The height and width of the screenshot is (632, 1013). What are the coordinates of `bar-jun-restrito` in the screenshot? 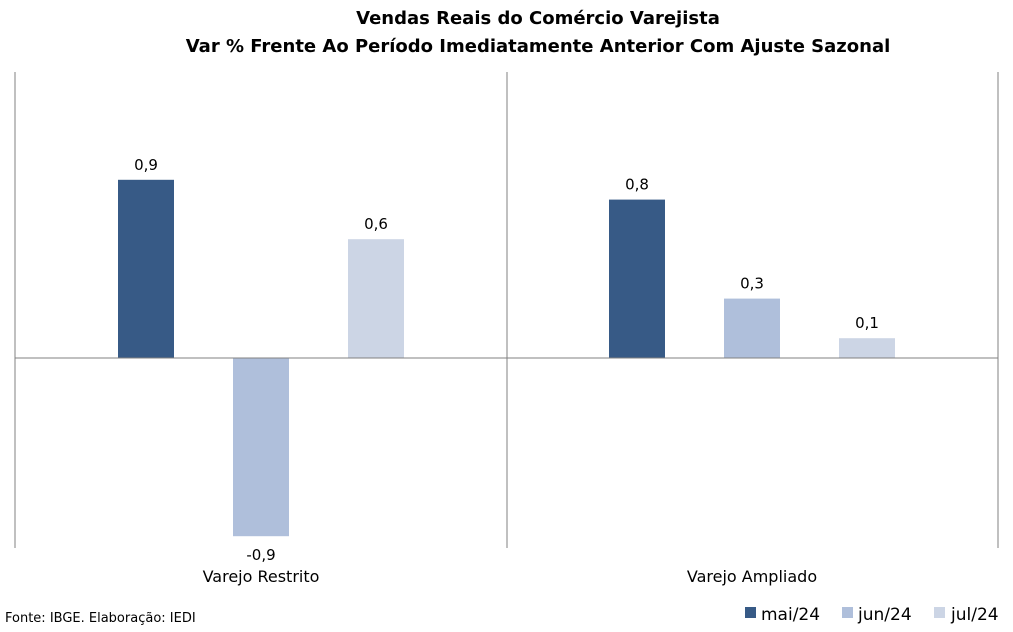 It's located at (261, 447).